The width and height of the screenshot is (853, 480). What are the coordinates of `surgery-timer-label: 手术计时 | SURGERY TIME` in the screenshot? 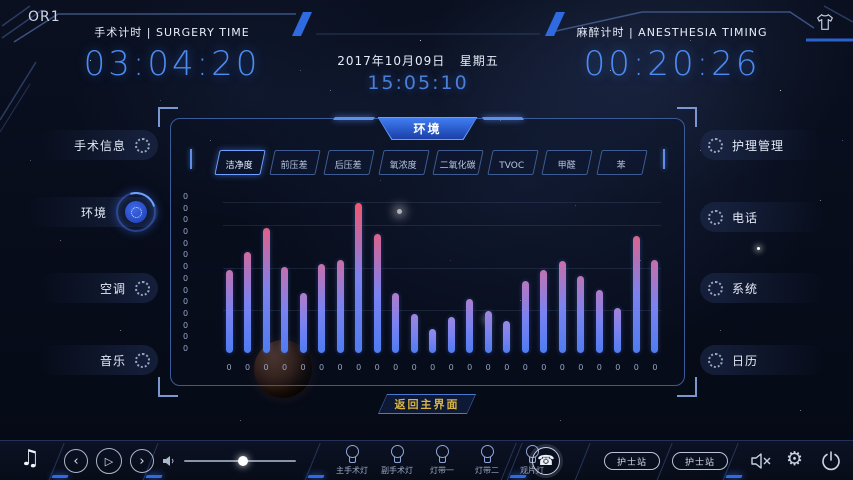 It's located at (172, 32).